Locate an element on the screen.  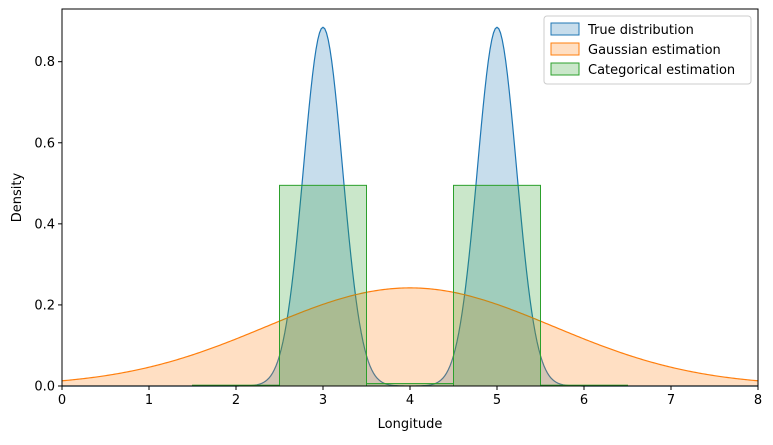
y-tick-label: 0.6 is located at coordinates (44, 143).